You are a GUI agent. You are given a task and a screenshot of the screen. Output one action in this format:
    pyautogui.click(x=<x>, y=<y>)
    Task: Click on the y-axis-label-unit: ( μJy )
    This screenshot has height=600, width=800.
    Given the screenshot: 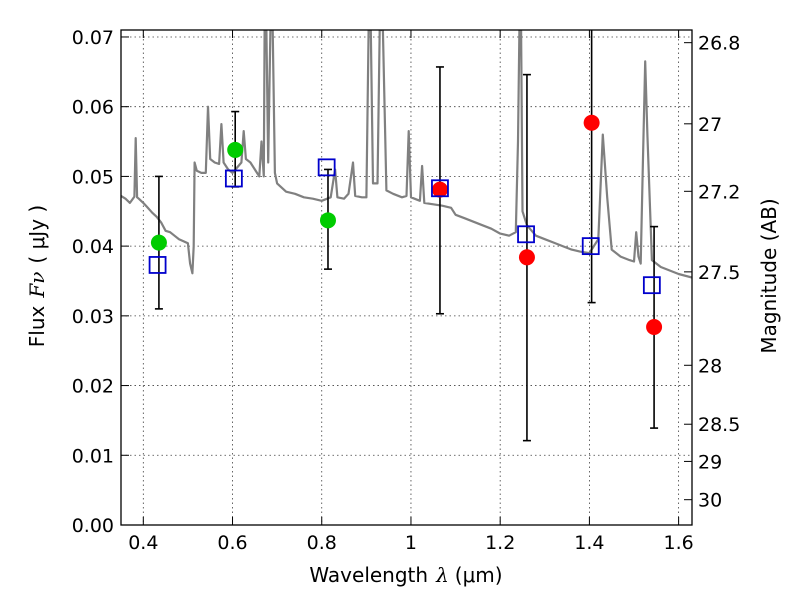 What is the action you would take?
    pyautogui.click(x=37, y=234)
    